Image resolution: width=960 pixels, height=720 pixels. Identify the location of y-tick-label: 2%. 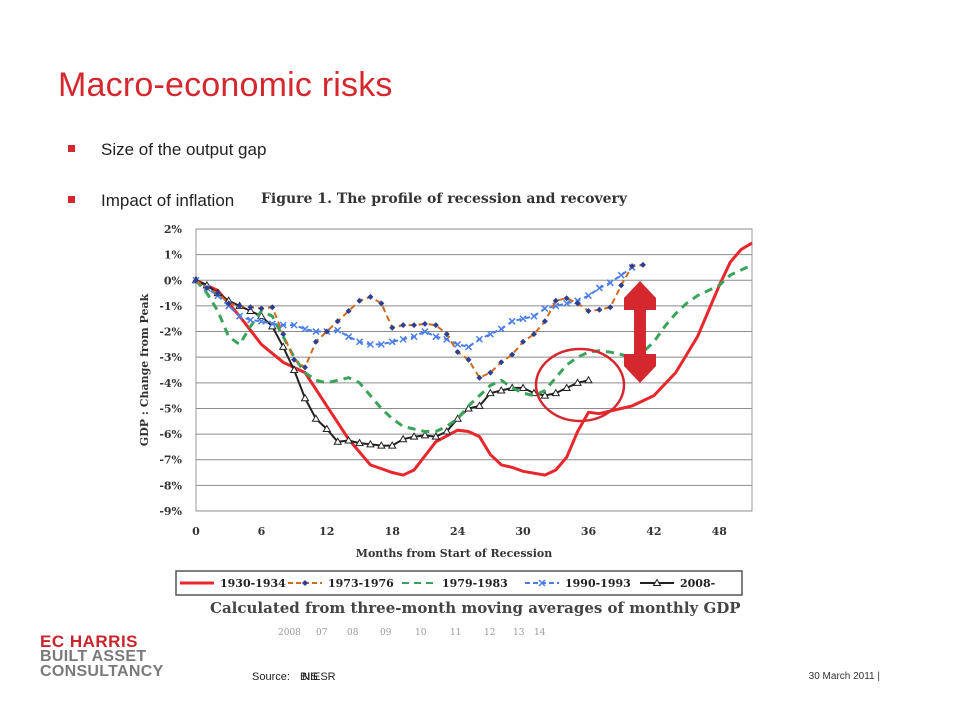
(173, 229).